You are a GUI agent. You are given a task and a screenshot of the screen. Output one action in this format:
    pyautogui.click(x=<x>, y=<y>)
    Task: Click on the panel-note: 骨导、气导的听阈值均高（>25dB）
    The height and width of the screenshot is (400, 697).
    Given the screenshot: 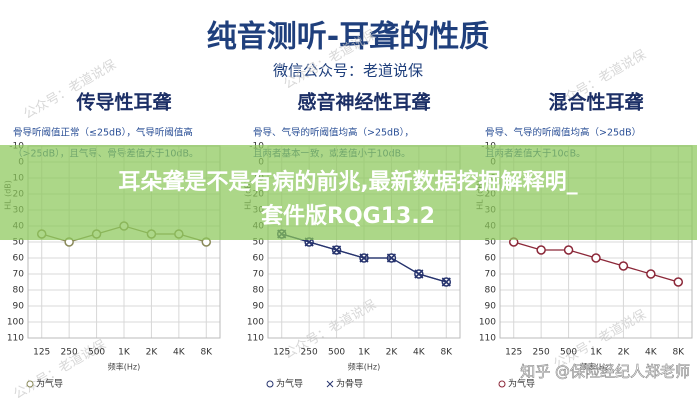 What is the action you would take?
    pyautogui.click(x=563, y=133)
    